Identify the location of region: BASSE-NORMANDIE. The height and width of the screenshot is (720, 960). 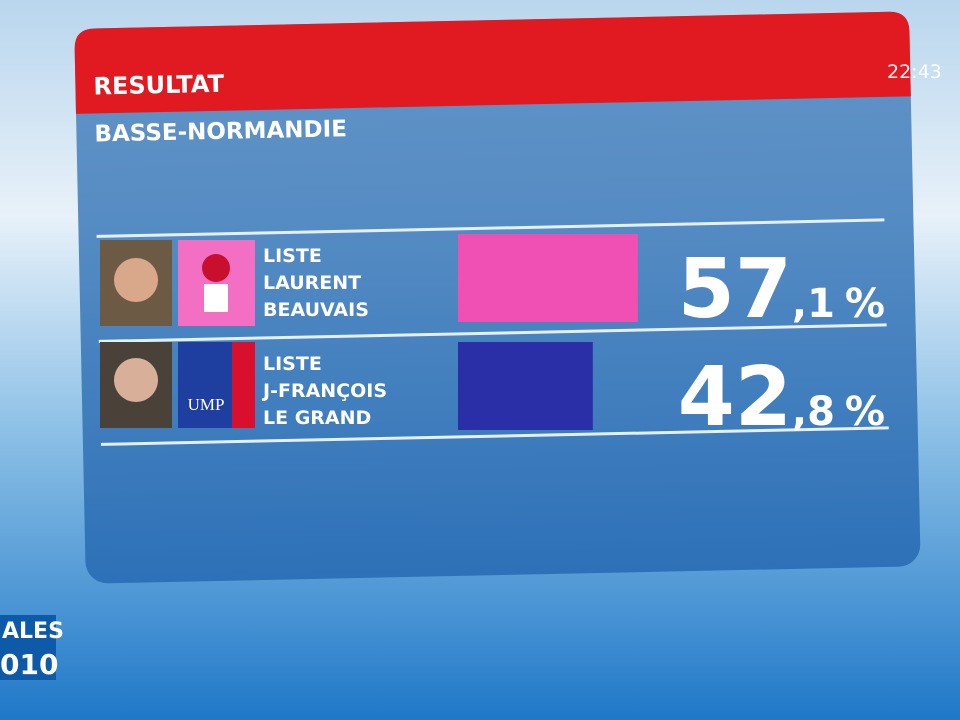
(220, 131).